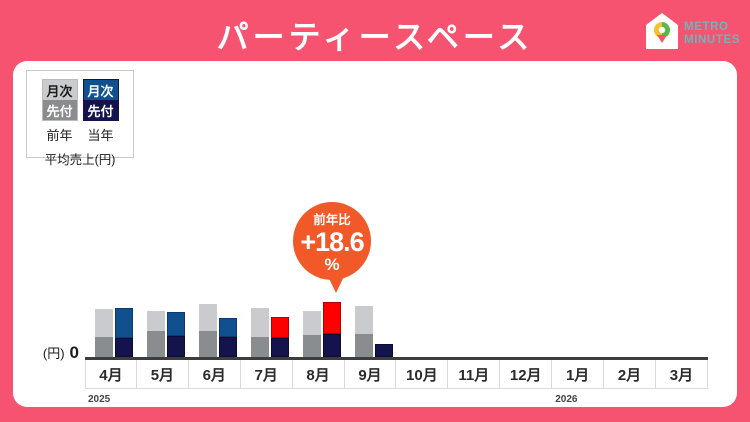 This screenshot has width=750, height=422. What do you see at coordinates (396, 358) in the screenshot?
I see `x-axis-line` at bounding box center [396, 358].